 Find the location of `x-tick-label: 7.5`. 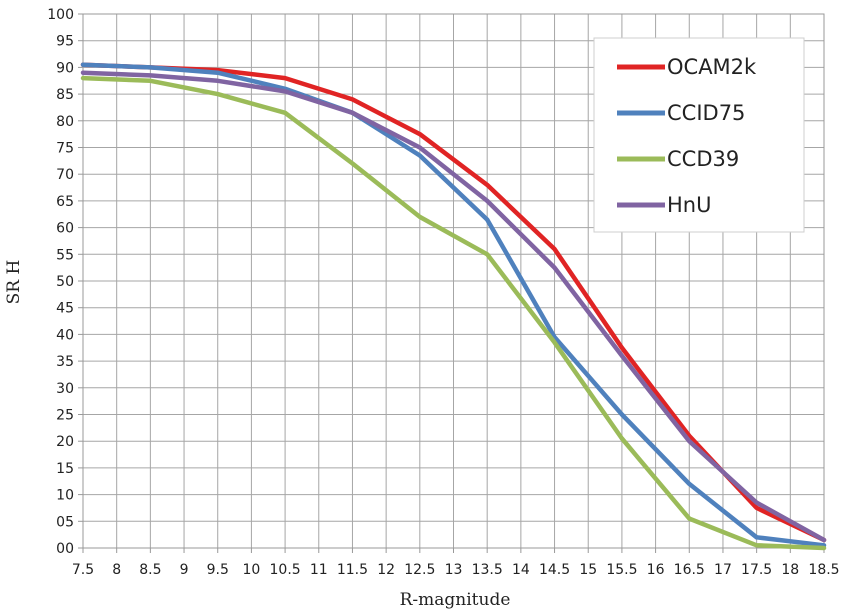

x-tick-label: 7.5 is located at coordinates (83, 570).